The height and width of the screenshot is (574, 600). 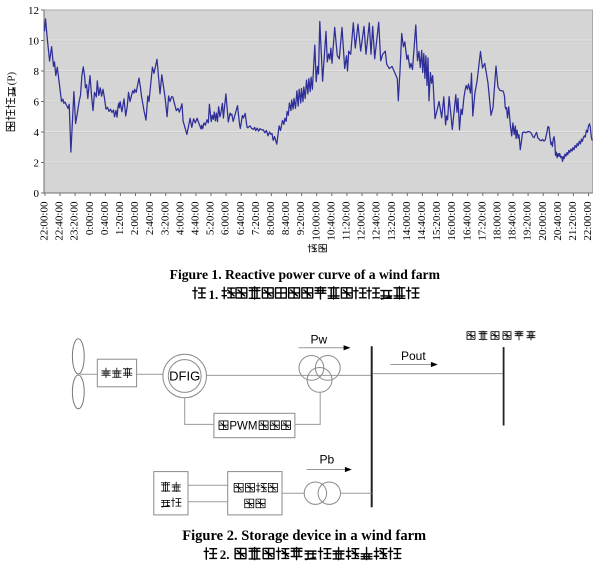 What do you see at coordinates (437, 221) in the screenshot?
I see `svg-text: 15:20:00` at bounding box center [437, 221].